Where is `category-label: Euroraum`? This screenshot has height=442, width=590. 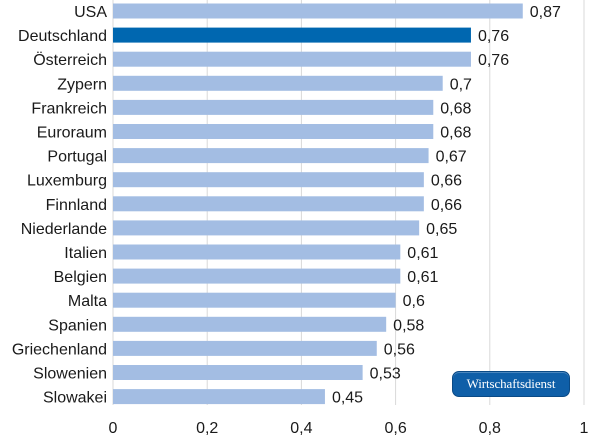
category-label: Euroraum is located at coordinates (72, 133).